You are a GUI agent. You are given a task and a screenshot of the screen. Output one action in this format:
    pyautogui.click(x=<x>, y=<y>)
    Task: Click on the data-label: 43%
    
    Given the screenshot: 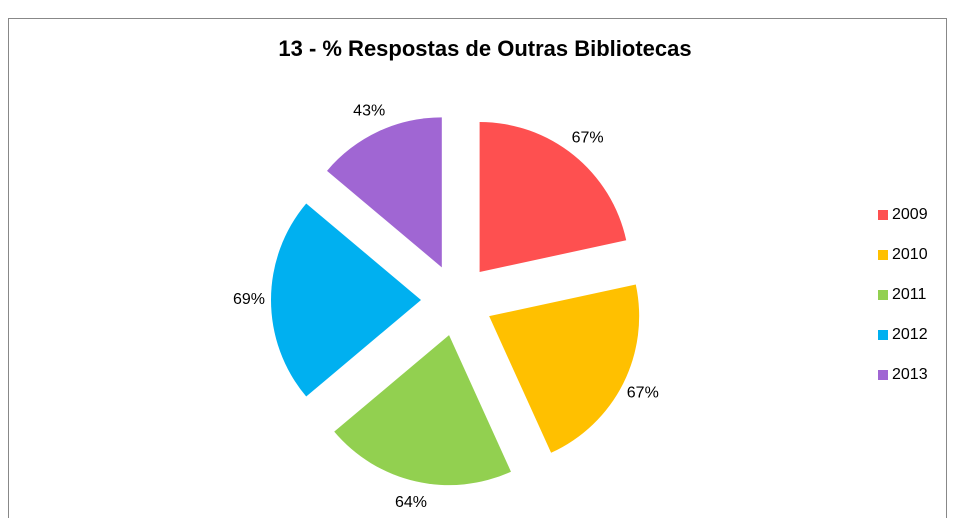 What is the action you would take?
    pyautogui.click(x=369, y=111)
    